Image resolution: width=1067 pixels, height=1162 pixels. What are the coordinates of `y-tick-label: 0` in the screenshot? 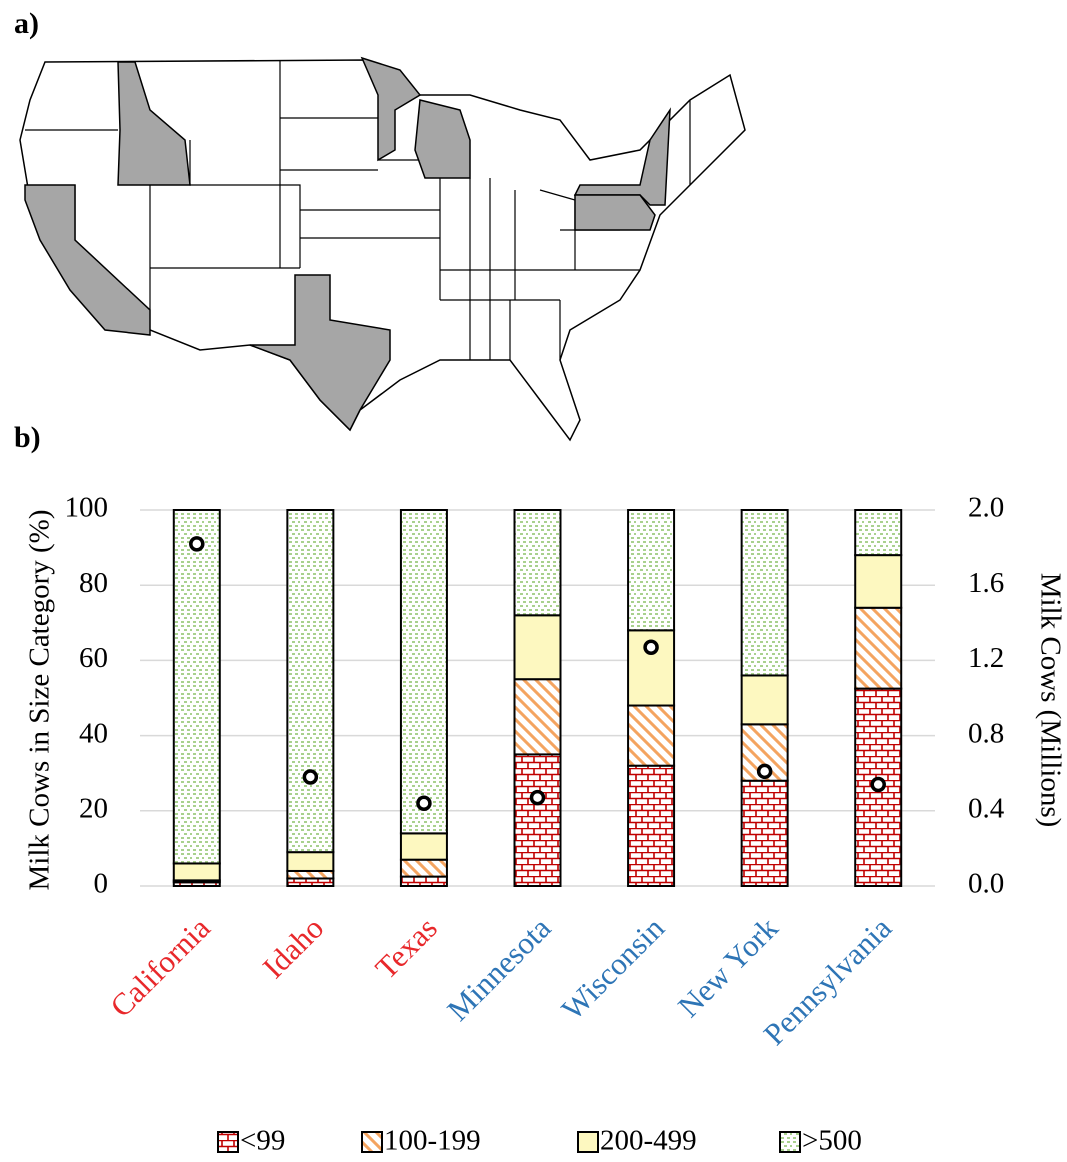 It's located at (101, 884).